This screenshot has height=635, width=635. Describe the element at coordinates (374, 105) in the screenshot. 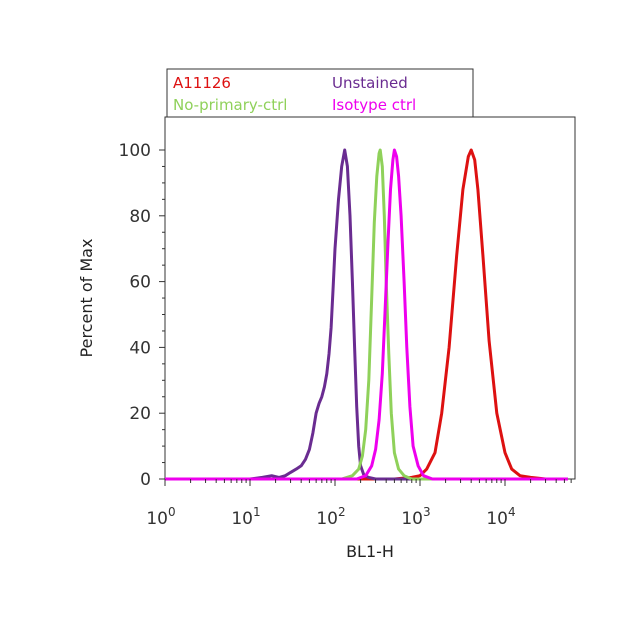

I see `legend-item-isotype-ctrl: Isotype ctrl` at that location.